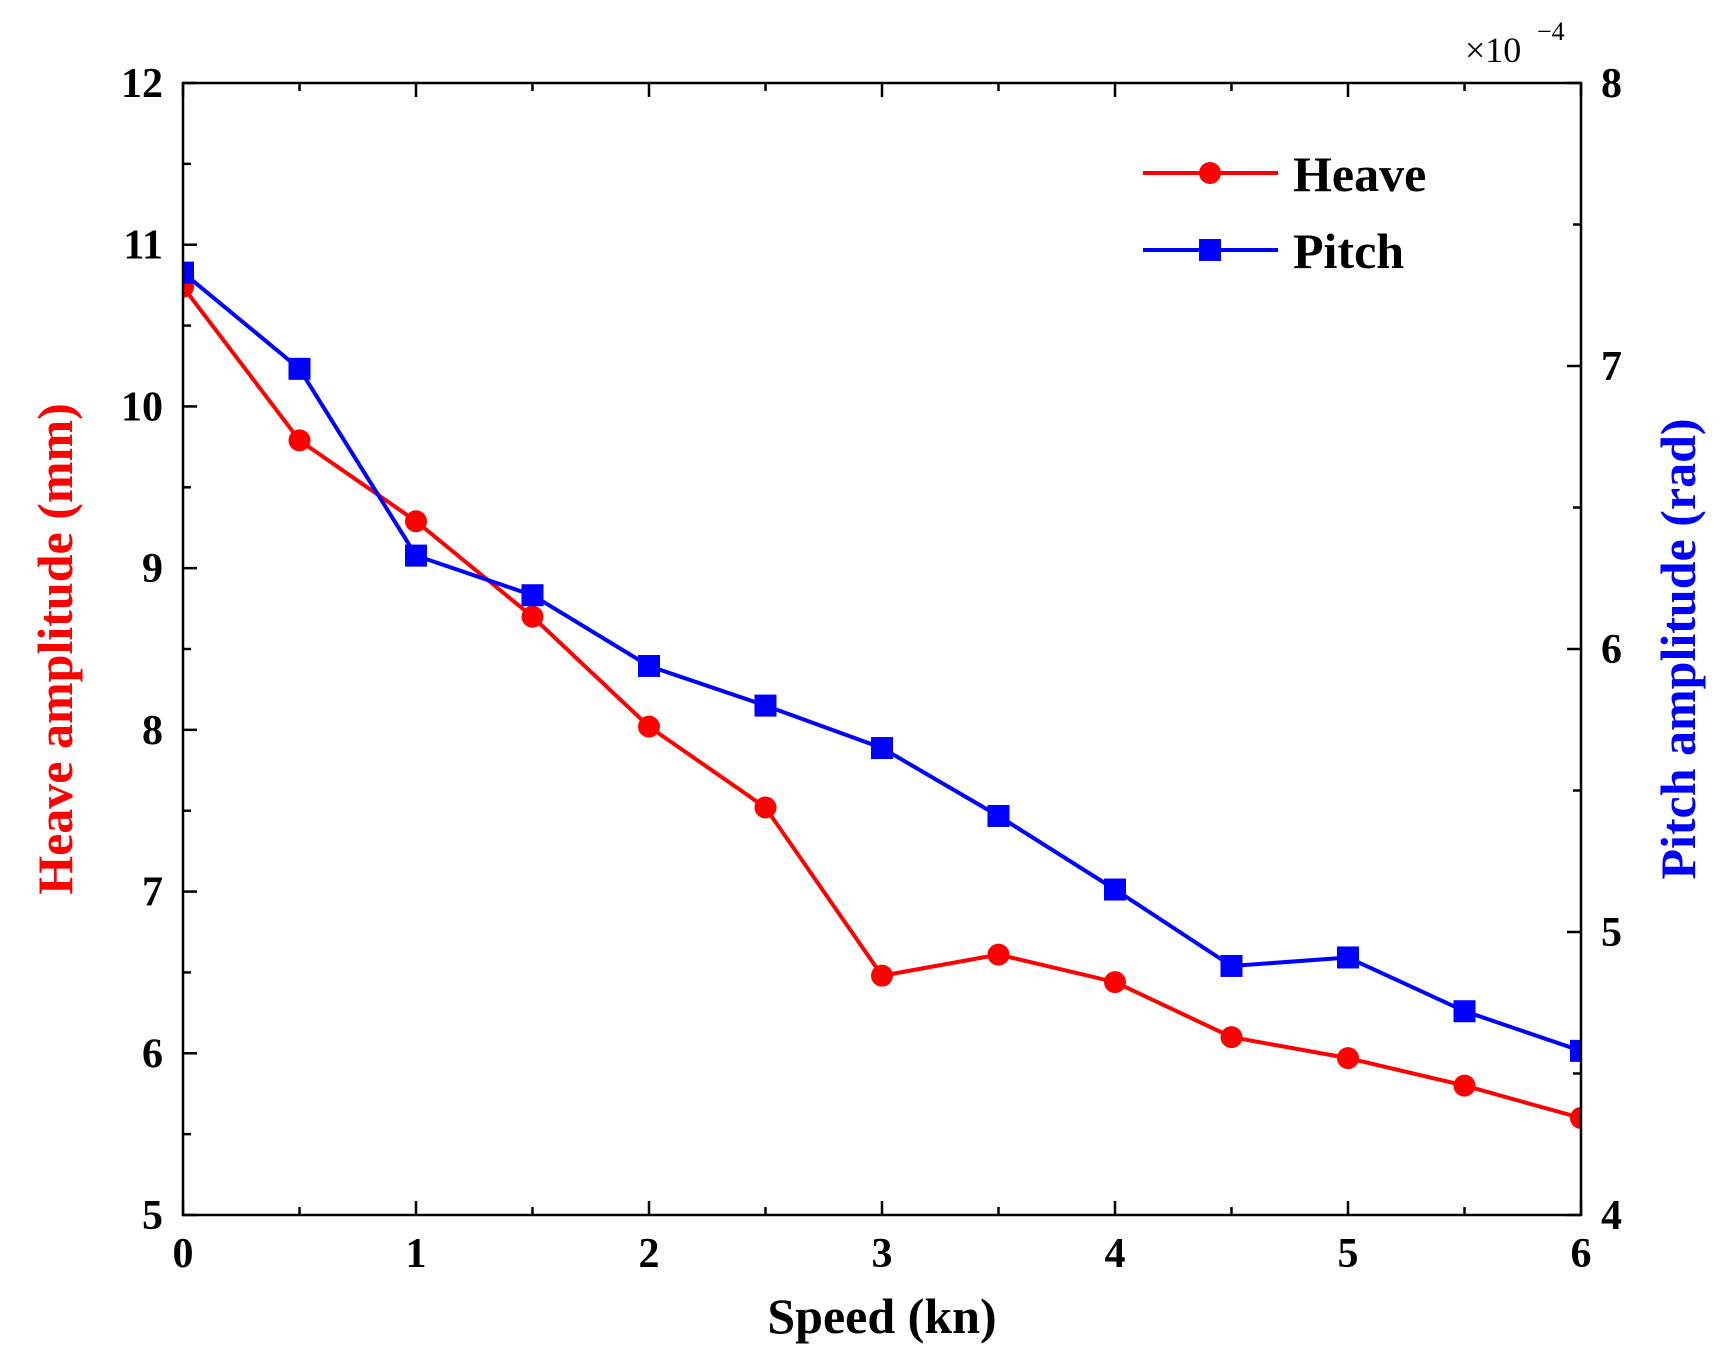  I want to click on x-tick-label: 0, so click(183, 1254).